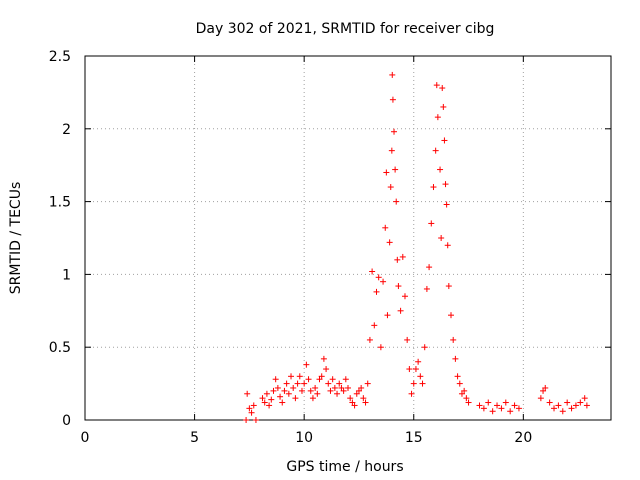 The height and width of the screenshot is (480, 640). I want to click on x-tick-label: 5, so click(194, 438).